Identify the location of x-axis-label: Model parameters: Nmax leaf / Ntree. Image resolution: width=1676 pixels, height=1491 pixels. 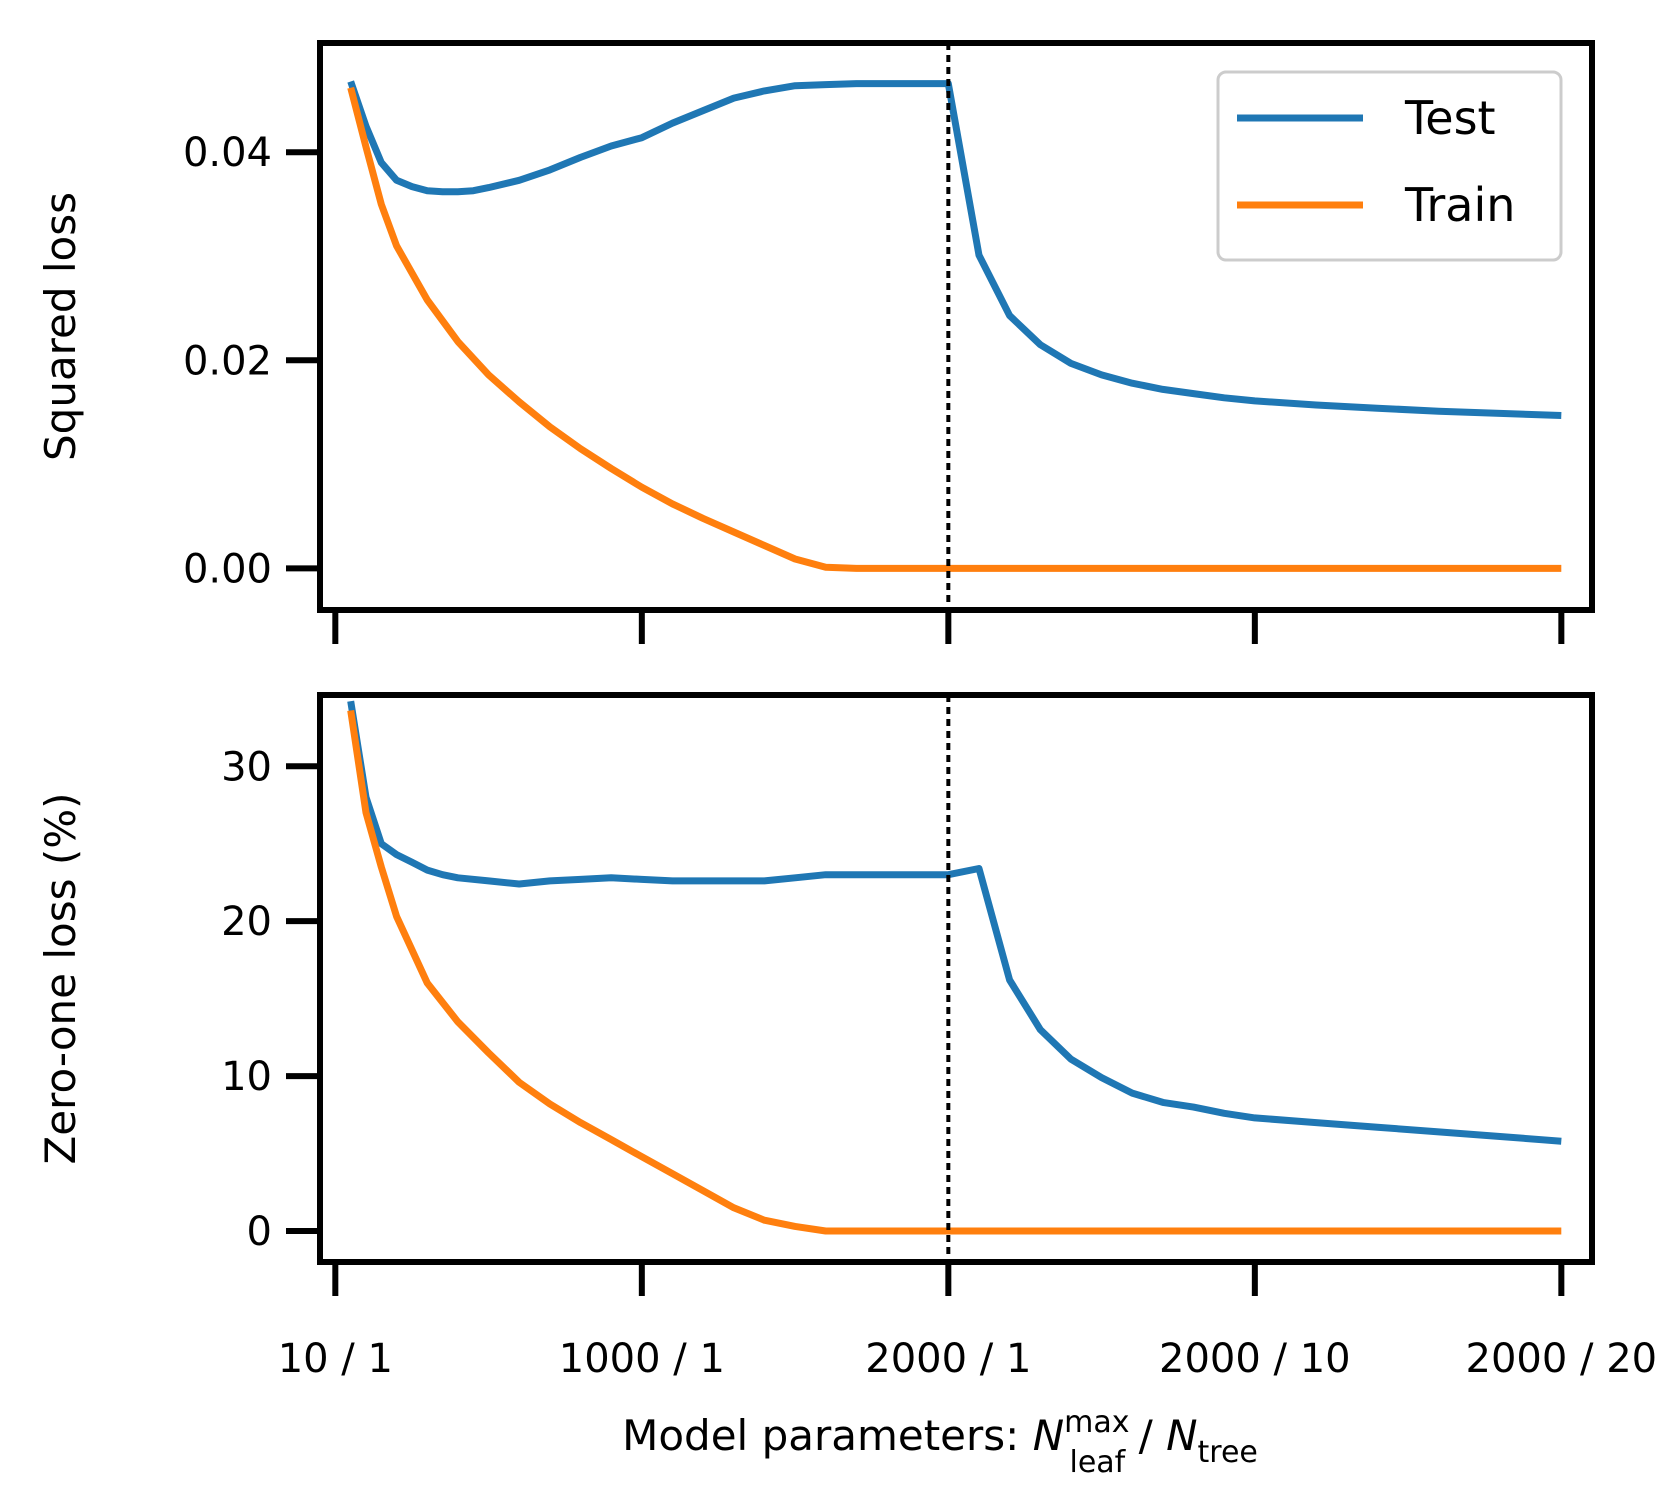
(940, 1442).